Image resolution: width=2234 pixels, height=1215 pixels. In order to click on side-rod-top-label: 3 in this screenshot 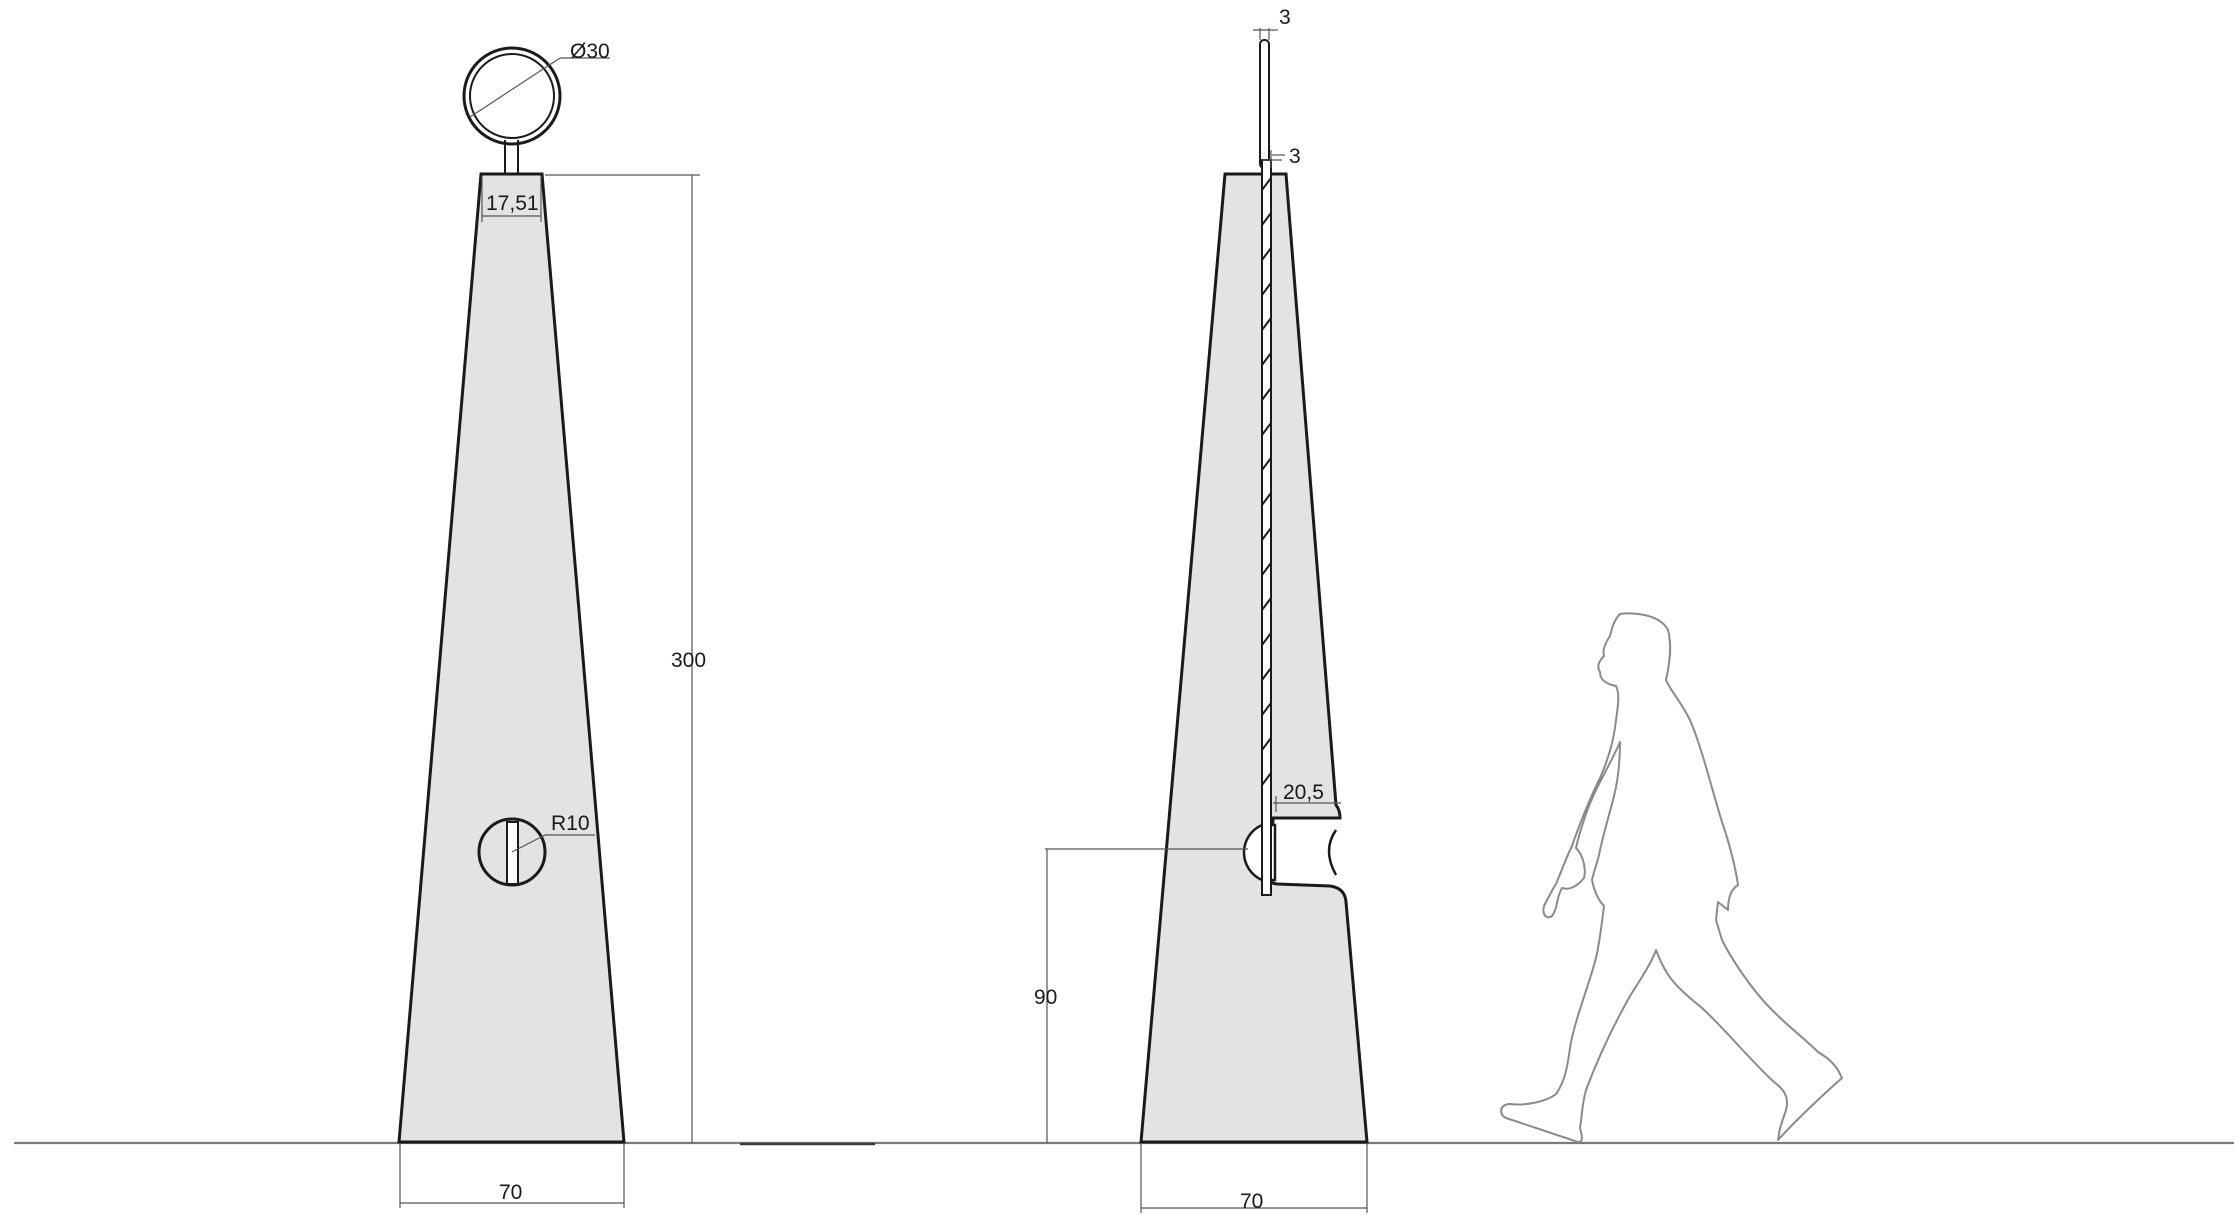, I will do `click(1285, 17)`.